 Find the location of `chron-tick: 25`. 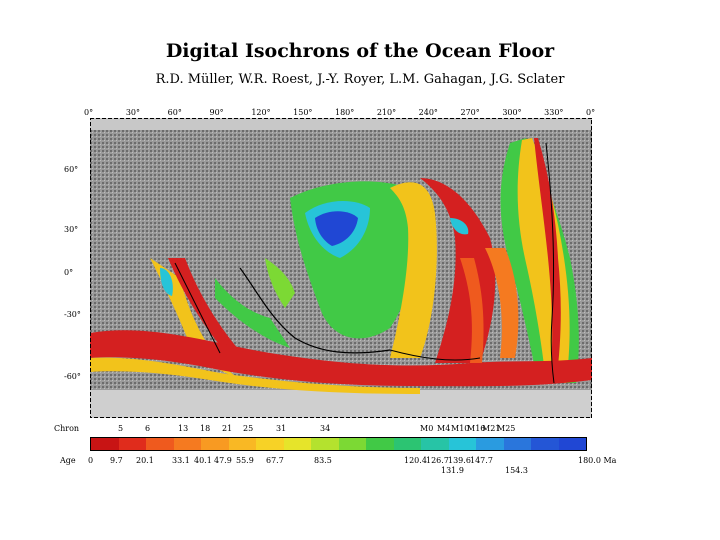

chron-tick: 25 is located at coordinates (248, 428).